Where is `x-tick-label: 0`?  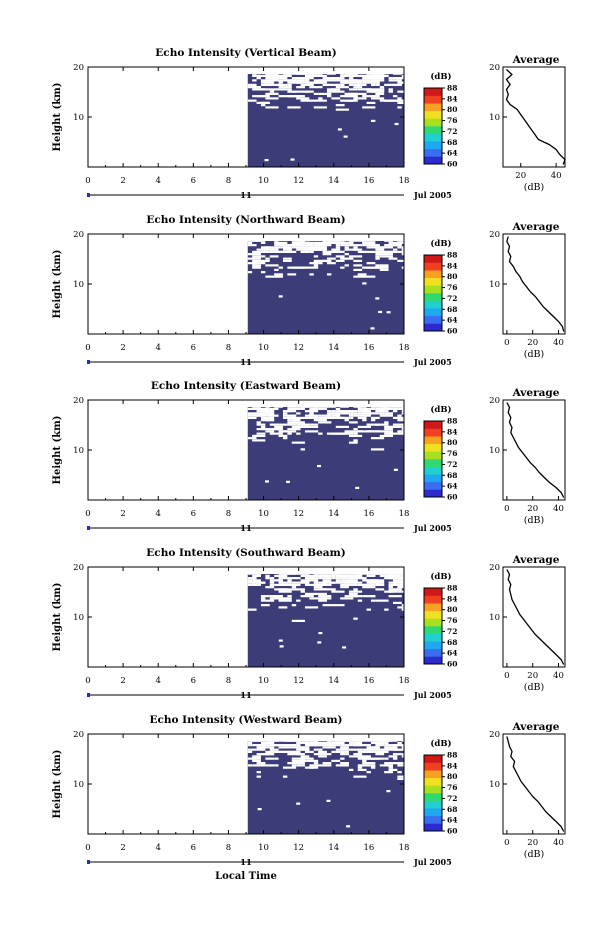 x-tick-label: 0 is located at coordinates (87, 681).